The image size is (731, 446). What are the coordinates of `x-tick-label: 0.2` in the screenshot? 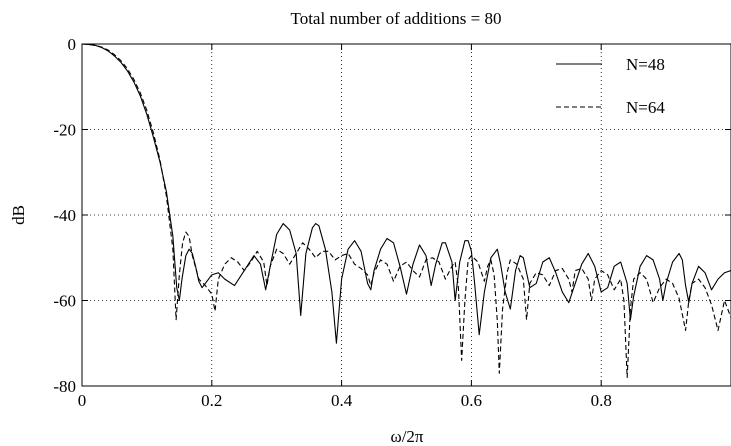 It's located at (211, 400).